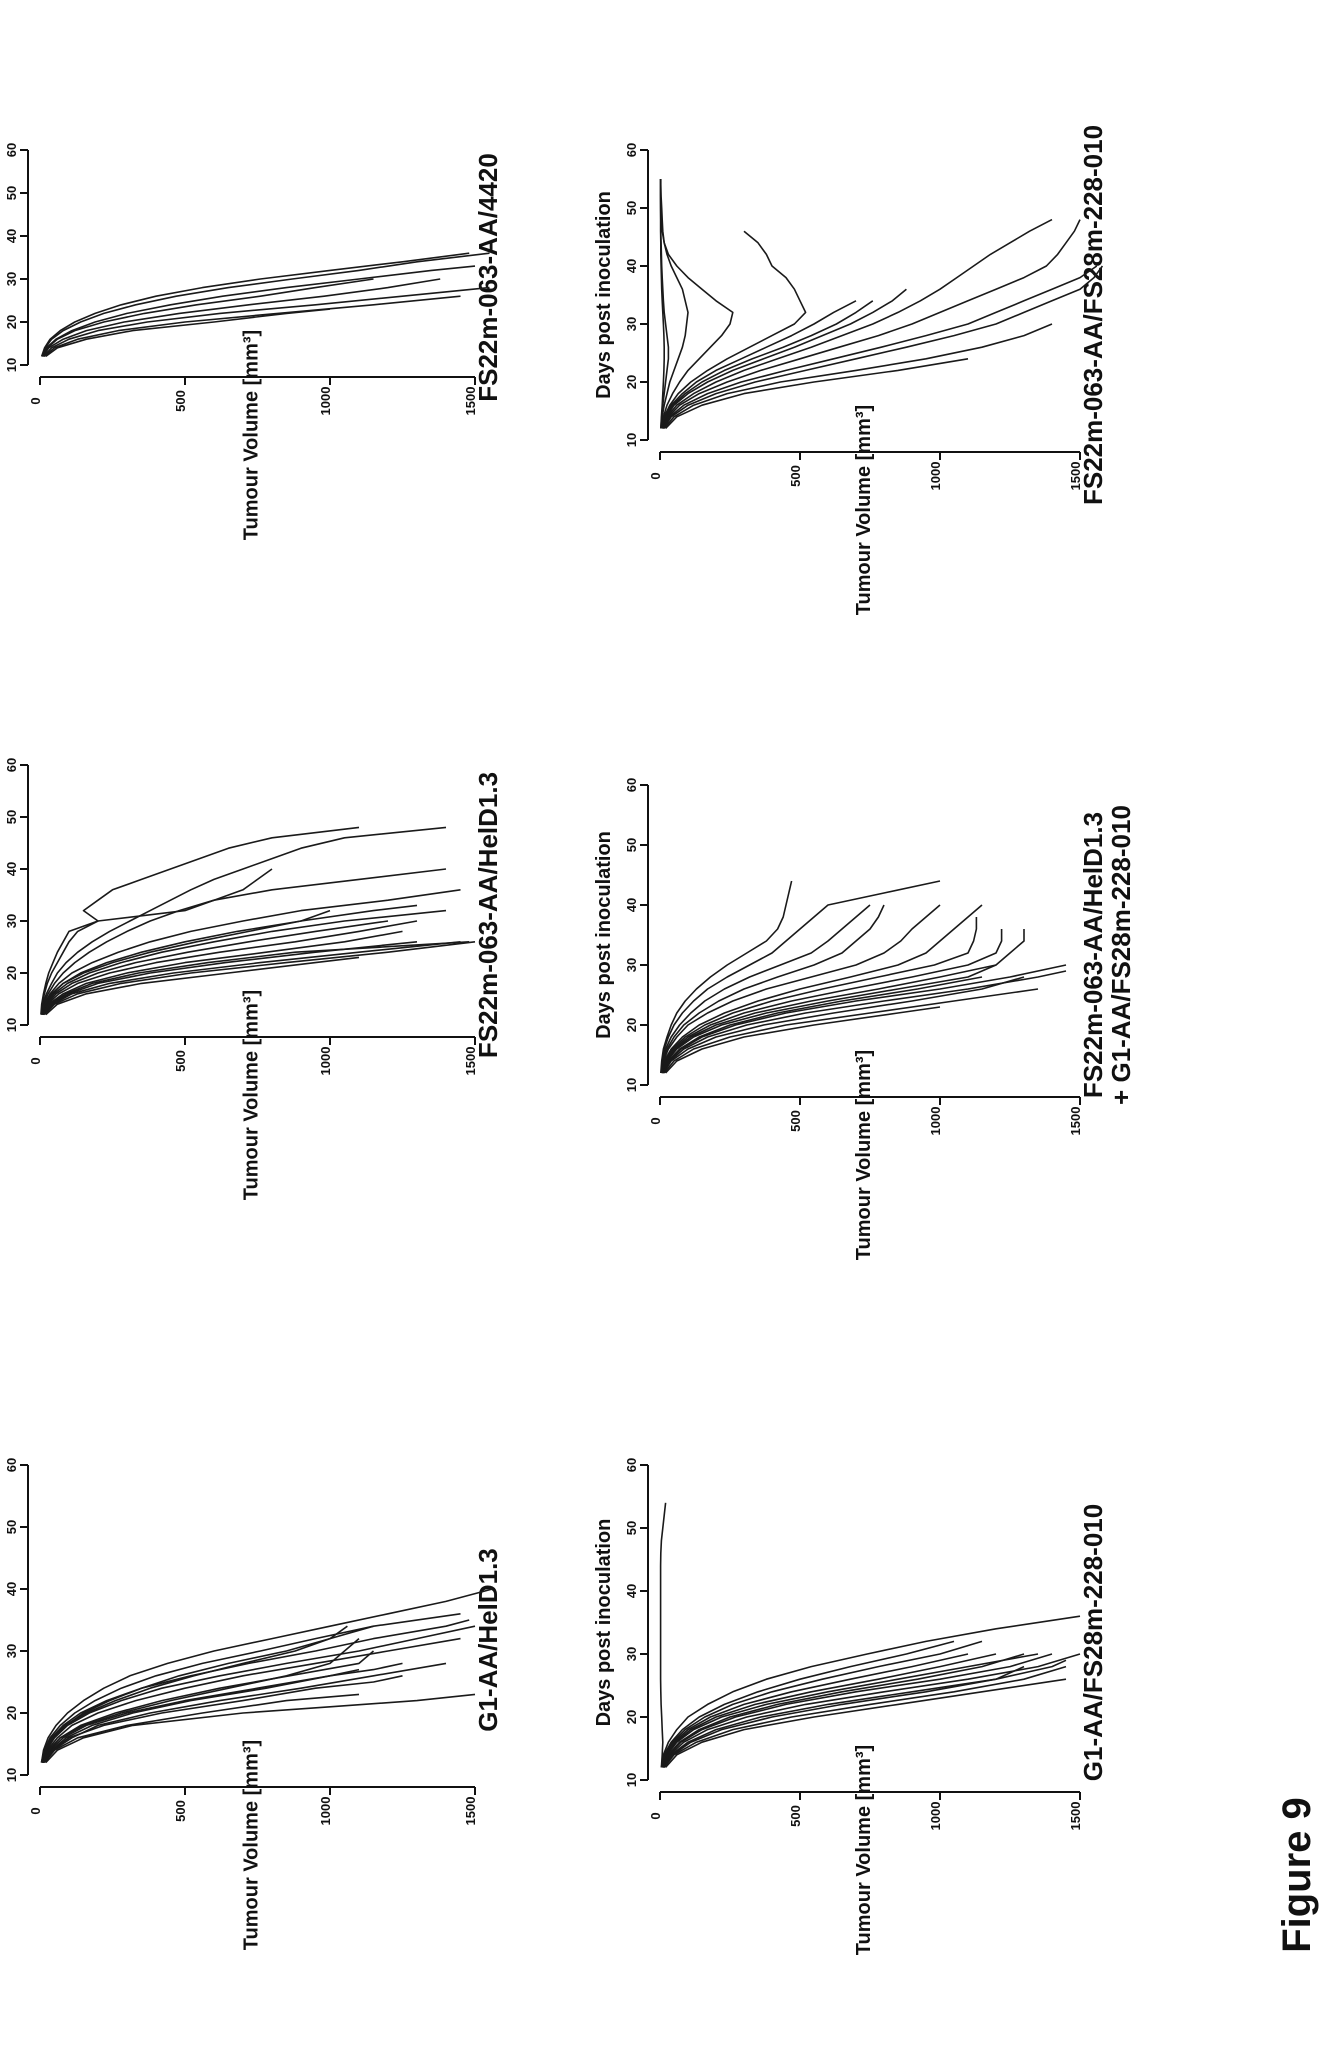 The height and width of the screenshot is (2064, 1335). Describe the element at coordinates (488, 277) in the screenshot. I see `chart-title: FS22m-063-AA/4420` at that location.